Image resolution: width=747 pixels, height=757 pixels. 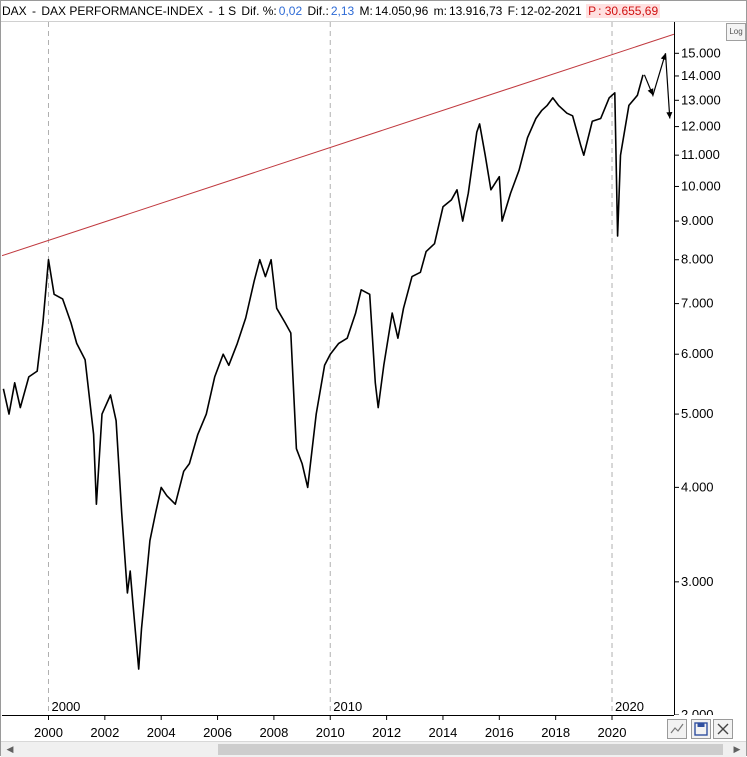 What do you see at coordinates (701, 75) in the screenshot?
I see `y-tick-label: 14.000` at bounding box center [701, 75].